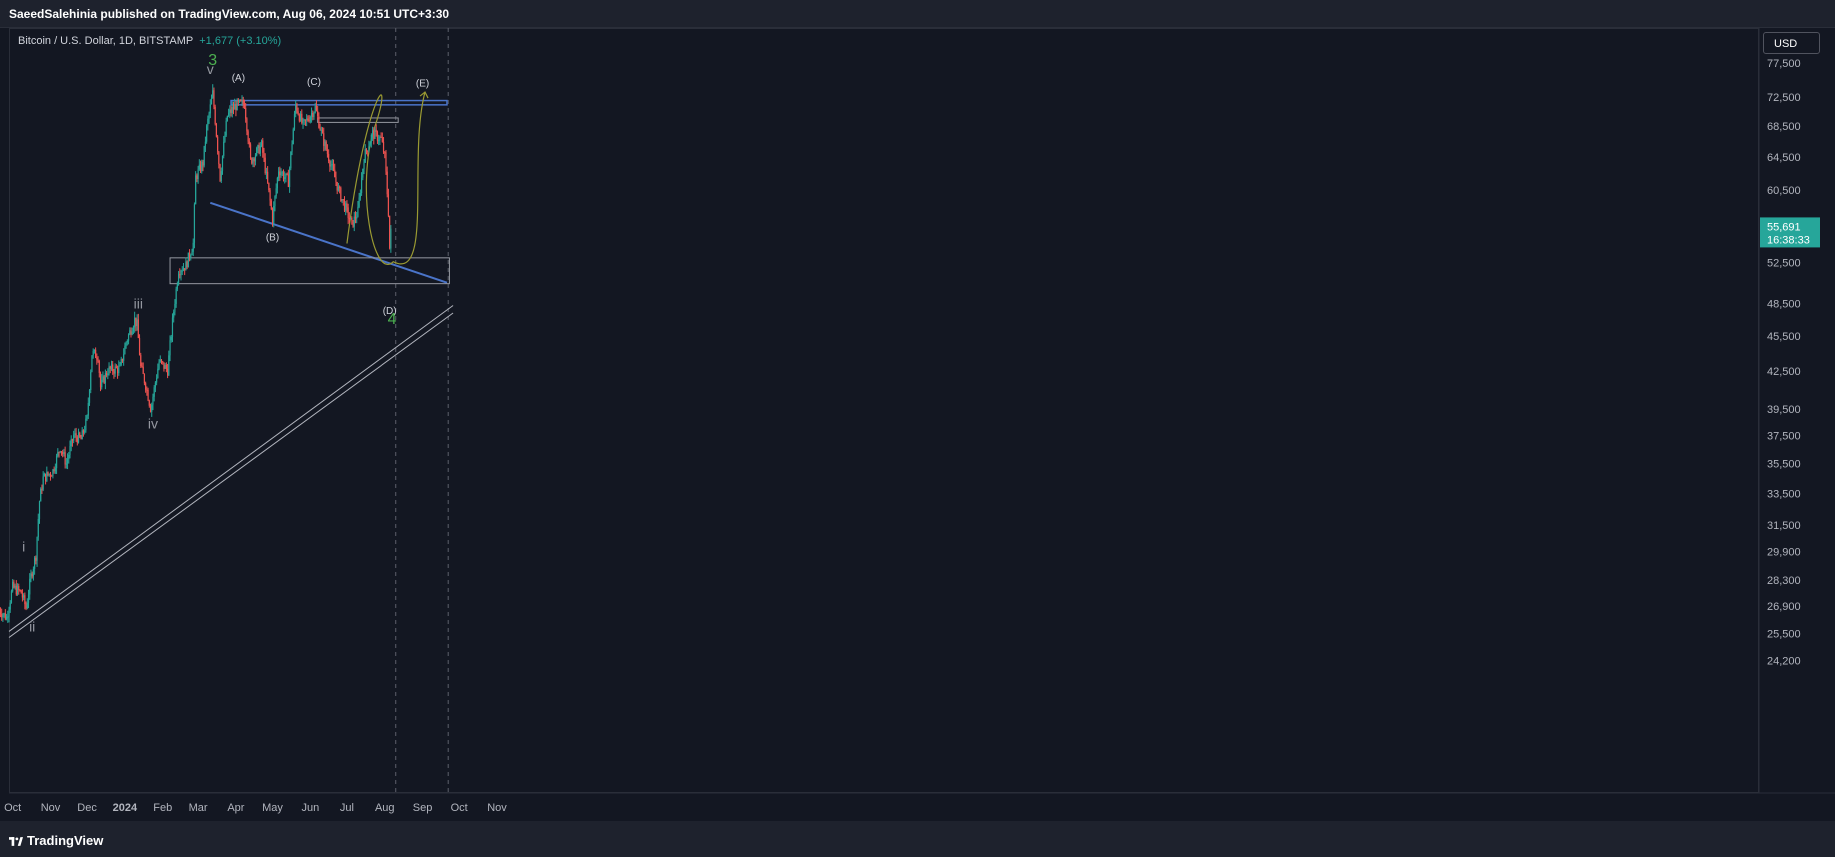  What do you see at coordinates (1784, 372) in the screenshot?
I see `price-tick-label: 42,500` at bounding box center [1784, 372].